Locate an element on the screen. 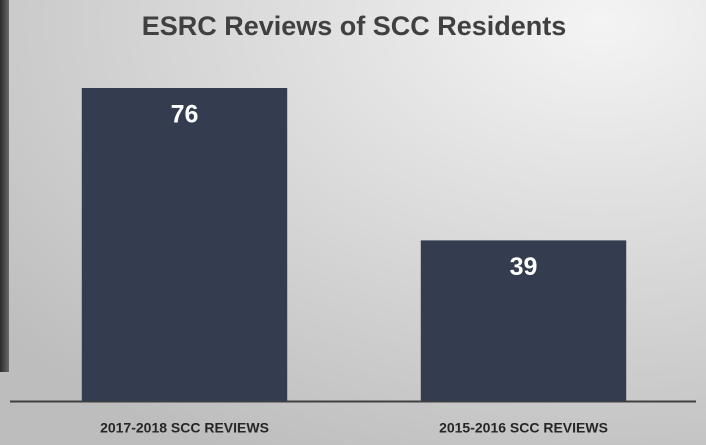 The image size is (706, 445). data-label: 39 is located at coordinates (524, 267).